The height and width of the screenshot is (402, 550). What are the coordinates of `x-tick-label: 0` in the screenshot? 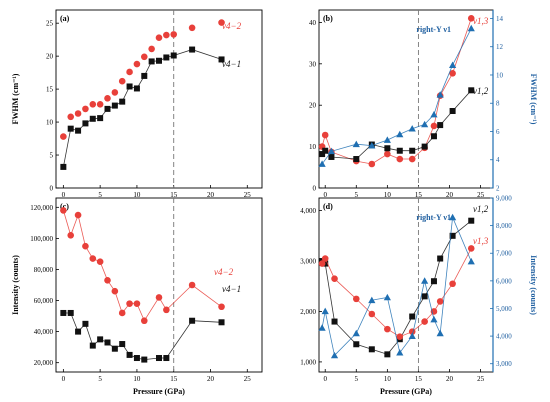 It's located at (64, 379).